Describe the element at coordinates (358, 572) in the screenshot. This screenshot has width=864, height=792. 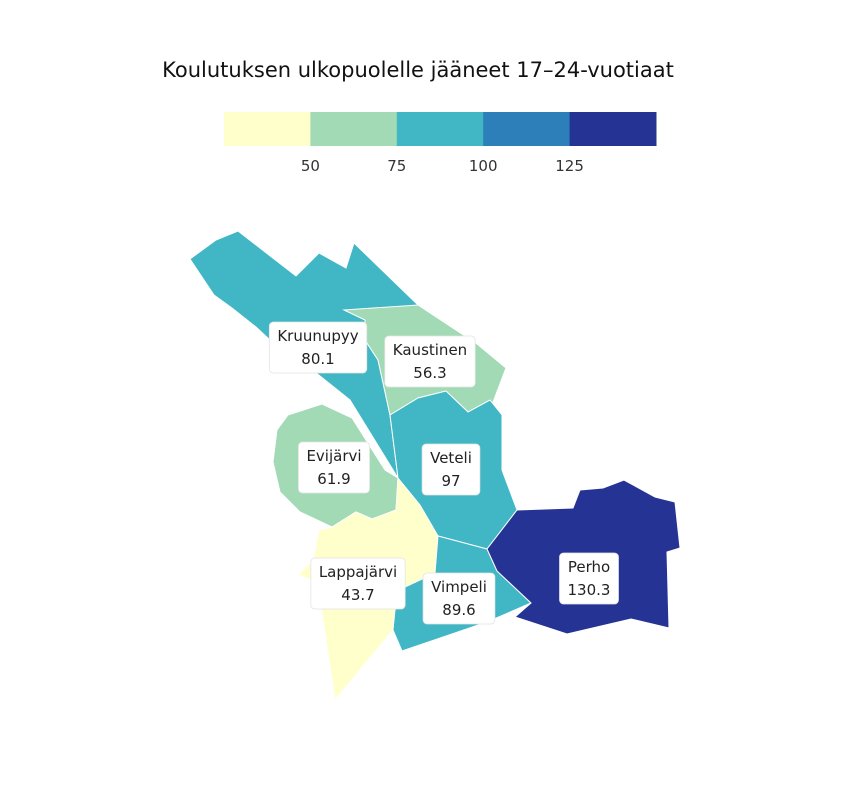
I see `region-name: Lappajärvi` at that location.